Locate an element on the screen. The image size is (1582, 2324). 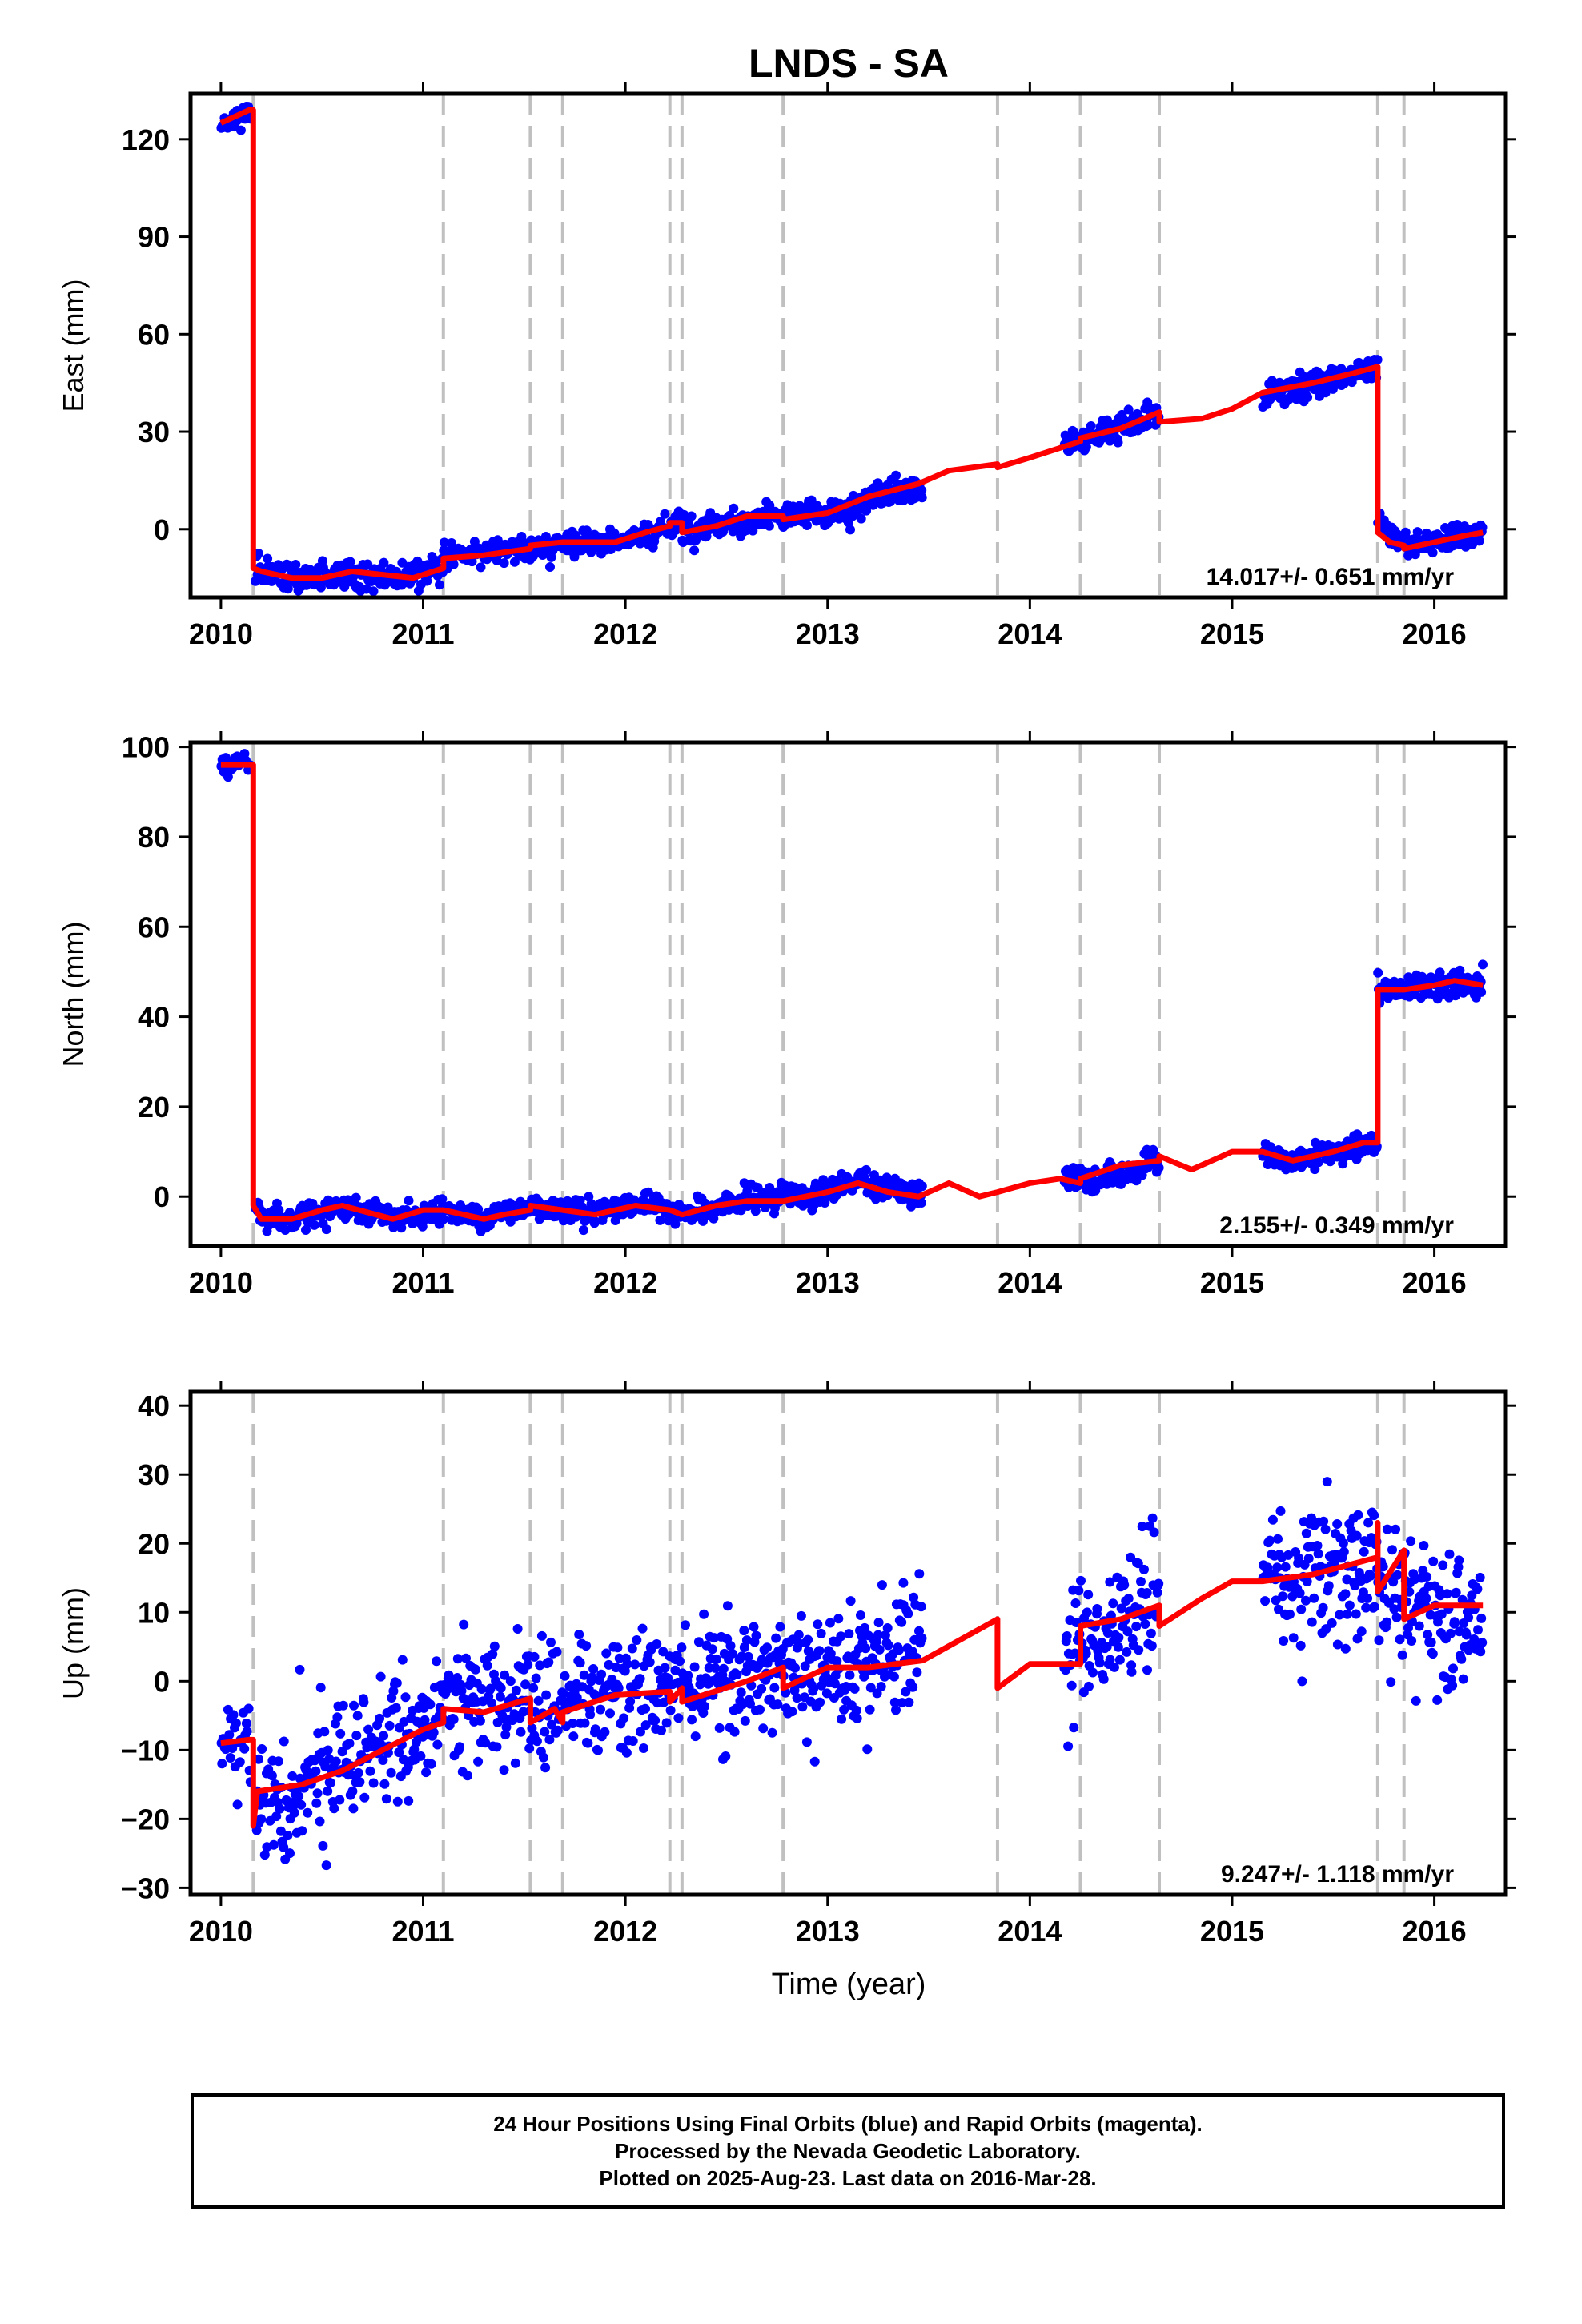
y-tick-label: −30 is located at coordinates (145, 1888).